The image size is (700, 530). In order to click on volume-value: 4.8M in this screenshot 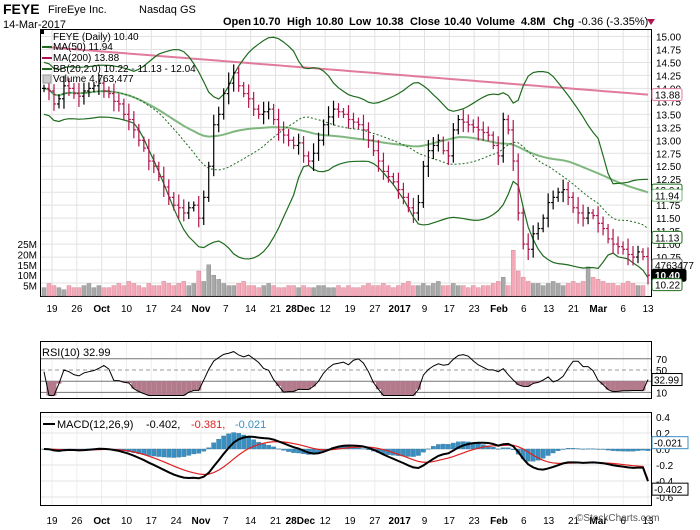, I will do `click(533, 22)`.